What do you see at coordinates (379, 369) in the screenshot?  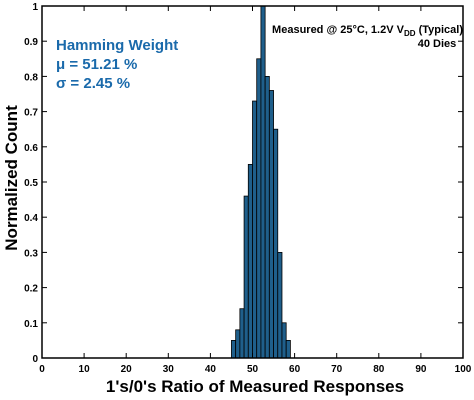 I see `x-tick-label: 80` at bounding box center [379, 369].